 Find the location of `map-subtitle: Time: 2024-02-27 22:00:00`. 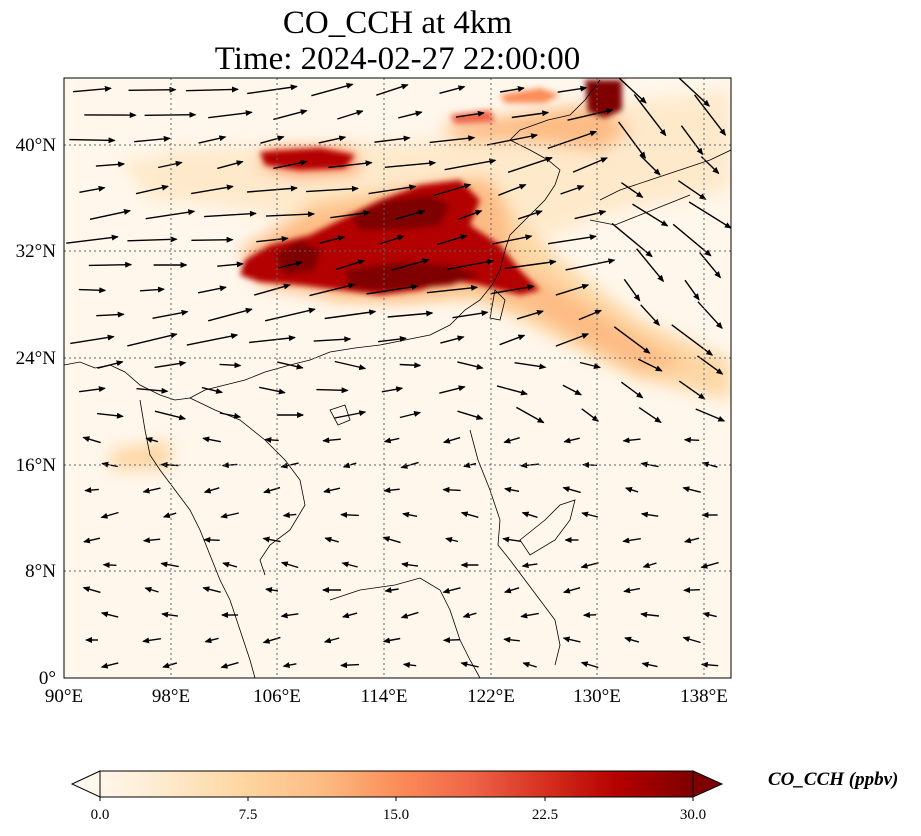

map-subtitle: Time: 2024-02-27 22:00:00 is located at coordinates (397, 59).